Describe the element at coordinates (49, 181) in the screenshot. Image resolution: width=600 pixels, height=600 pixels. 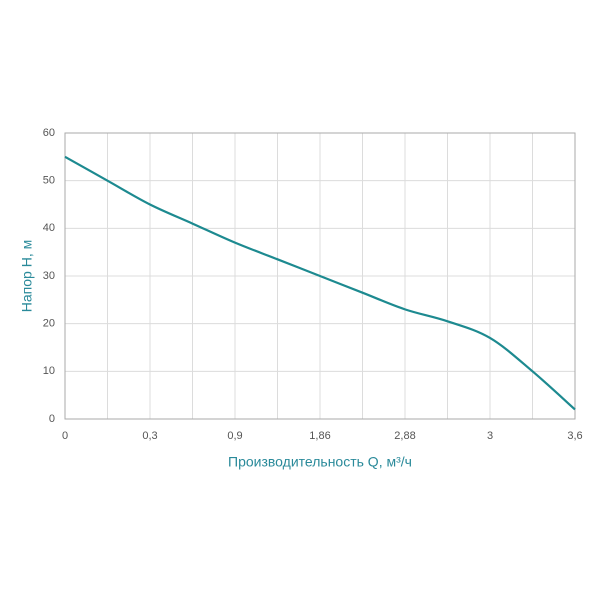
I see `y-tick-label: 50` at that location.